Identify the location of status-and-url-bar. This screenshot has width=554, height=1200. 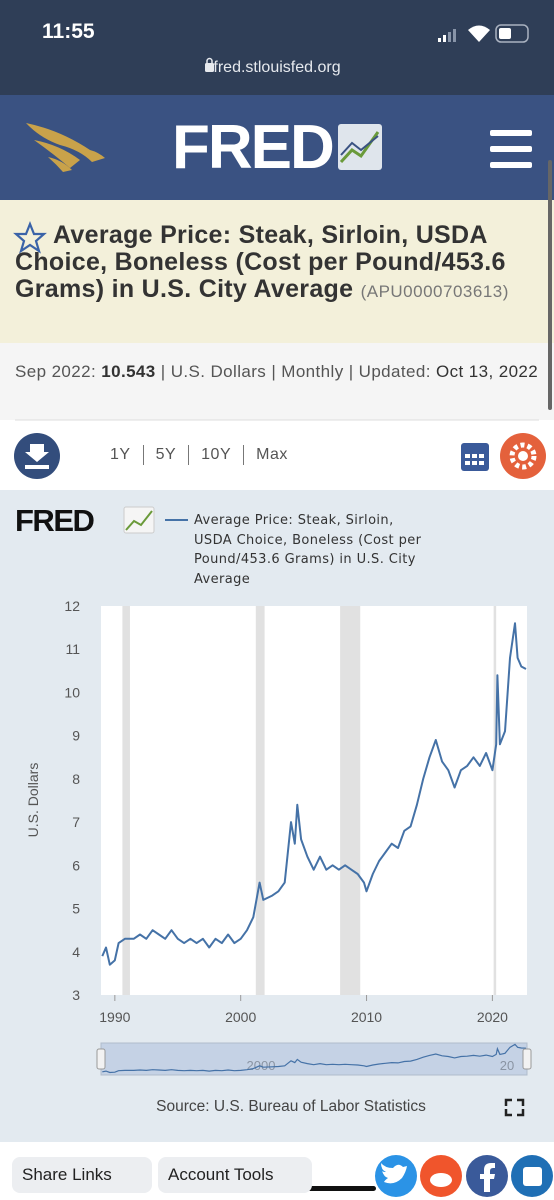
(277, 47).